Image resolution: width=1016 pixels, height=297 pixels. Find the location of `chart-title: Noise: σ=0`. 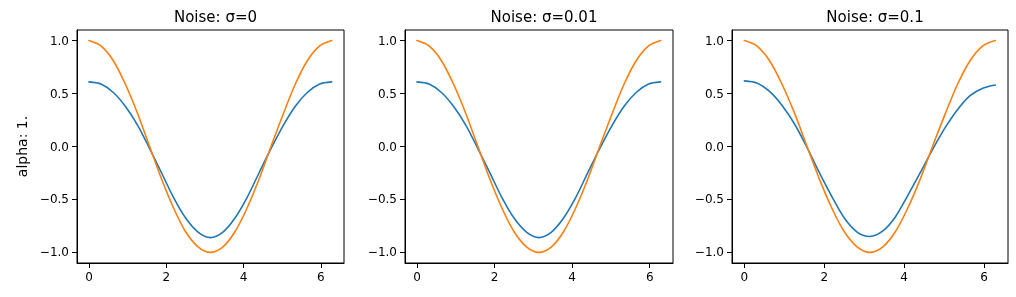

chart-title: Noise: σ=0 is located at coordinates (215, 16).